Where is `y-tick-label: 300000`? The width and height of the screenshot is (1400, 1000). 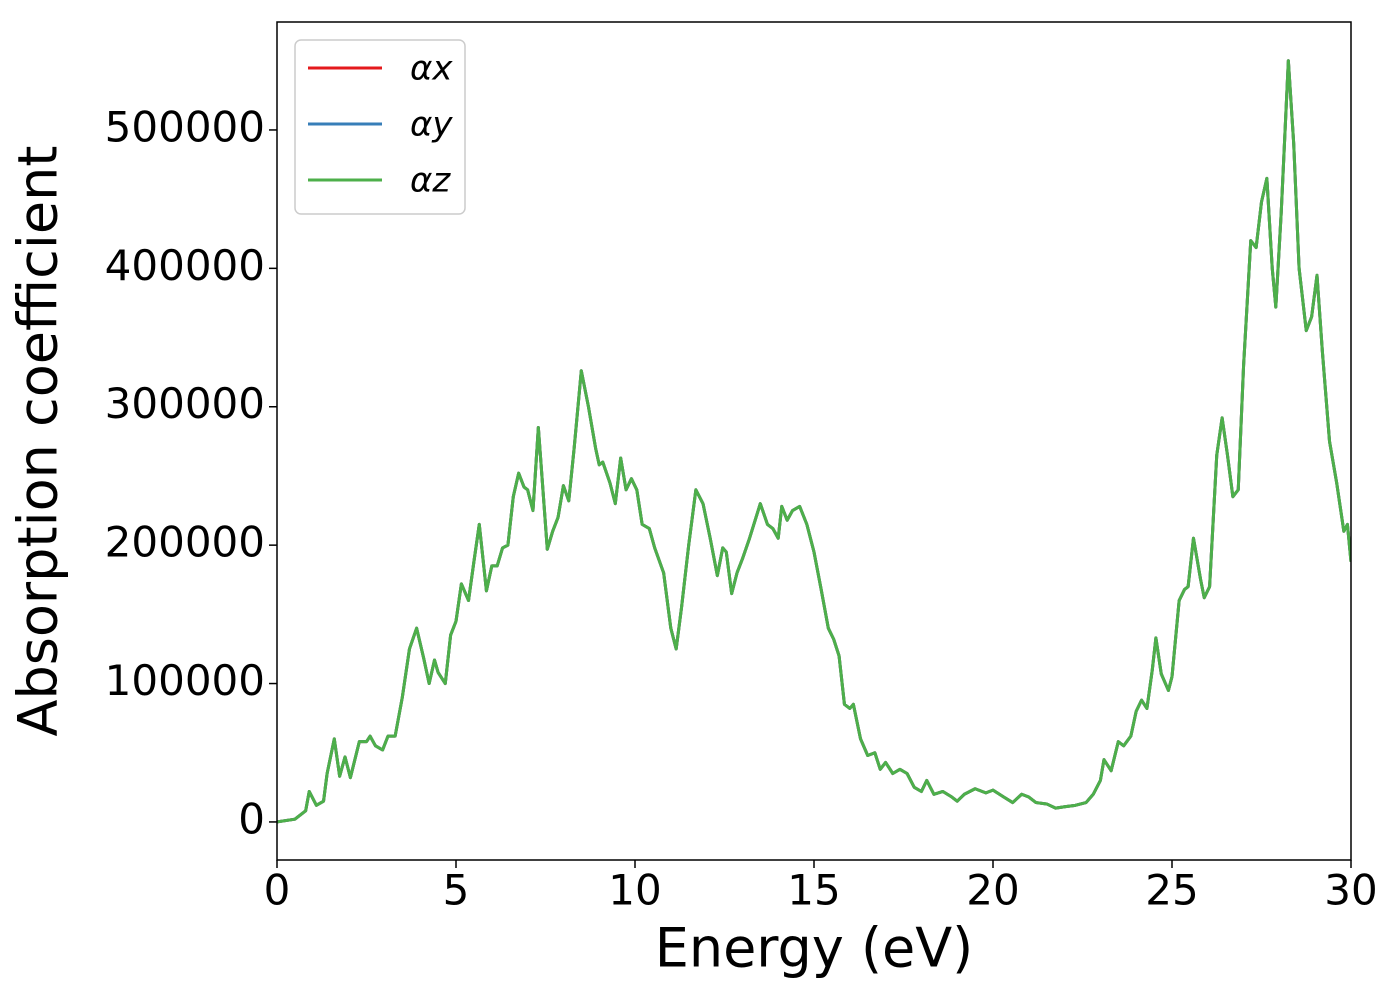
y-tick-label: 300000 is located at coordinates (185, 403).